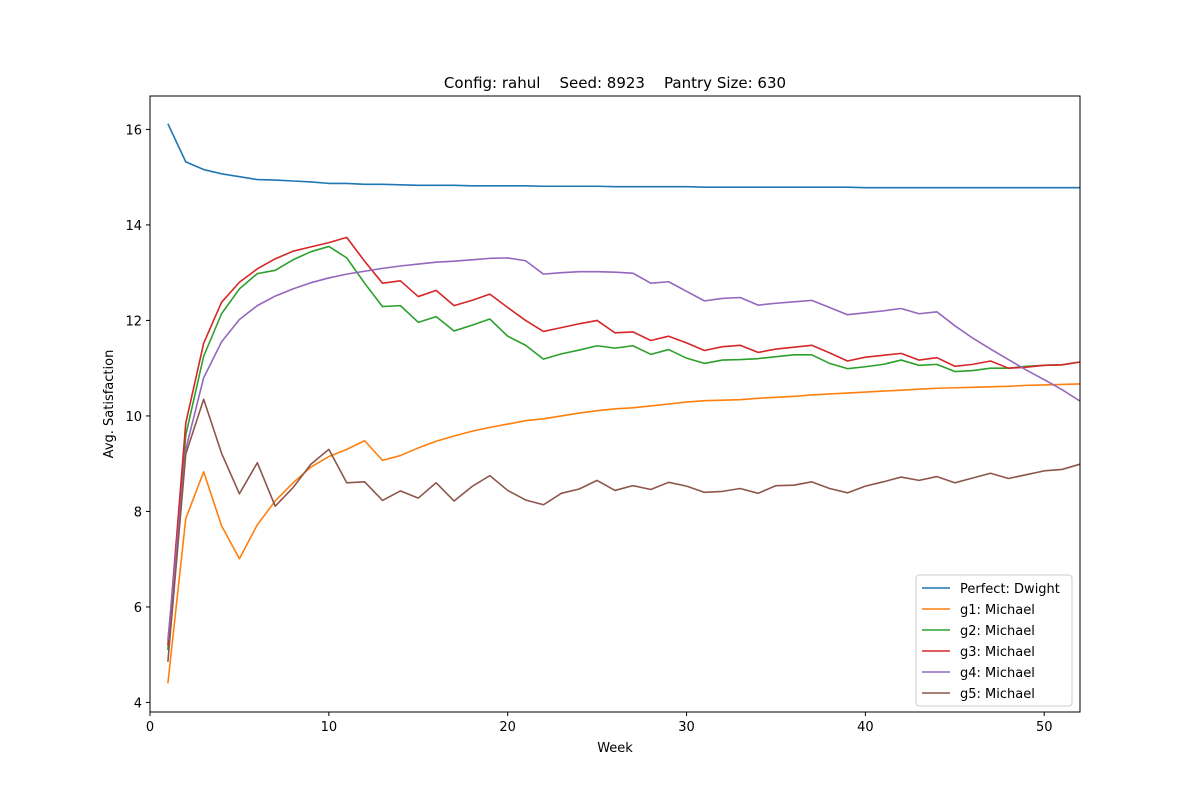  Describe the element at coordinates (150, 727) in the screenshot. I see `x-tick-label: 0` at that location.